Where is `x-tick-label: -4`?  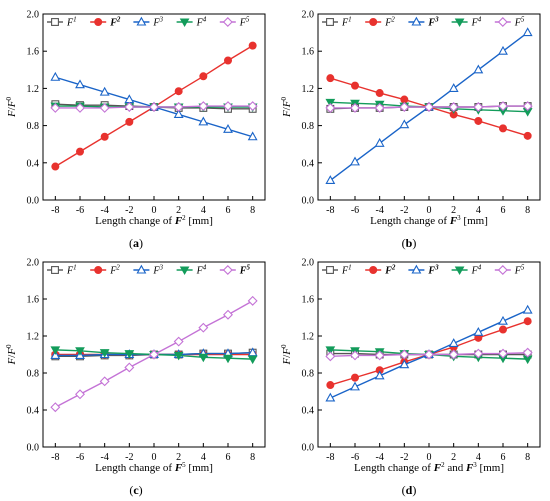 x-tick-label: -4 is located at coordinates (379, 210).